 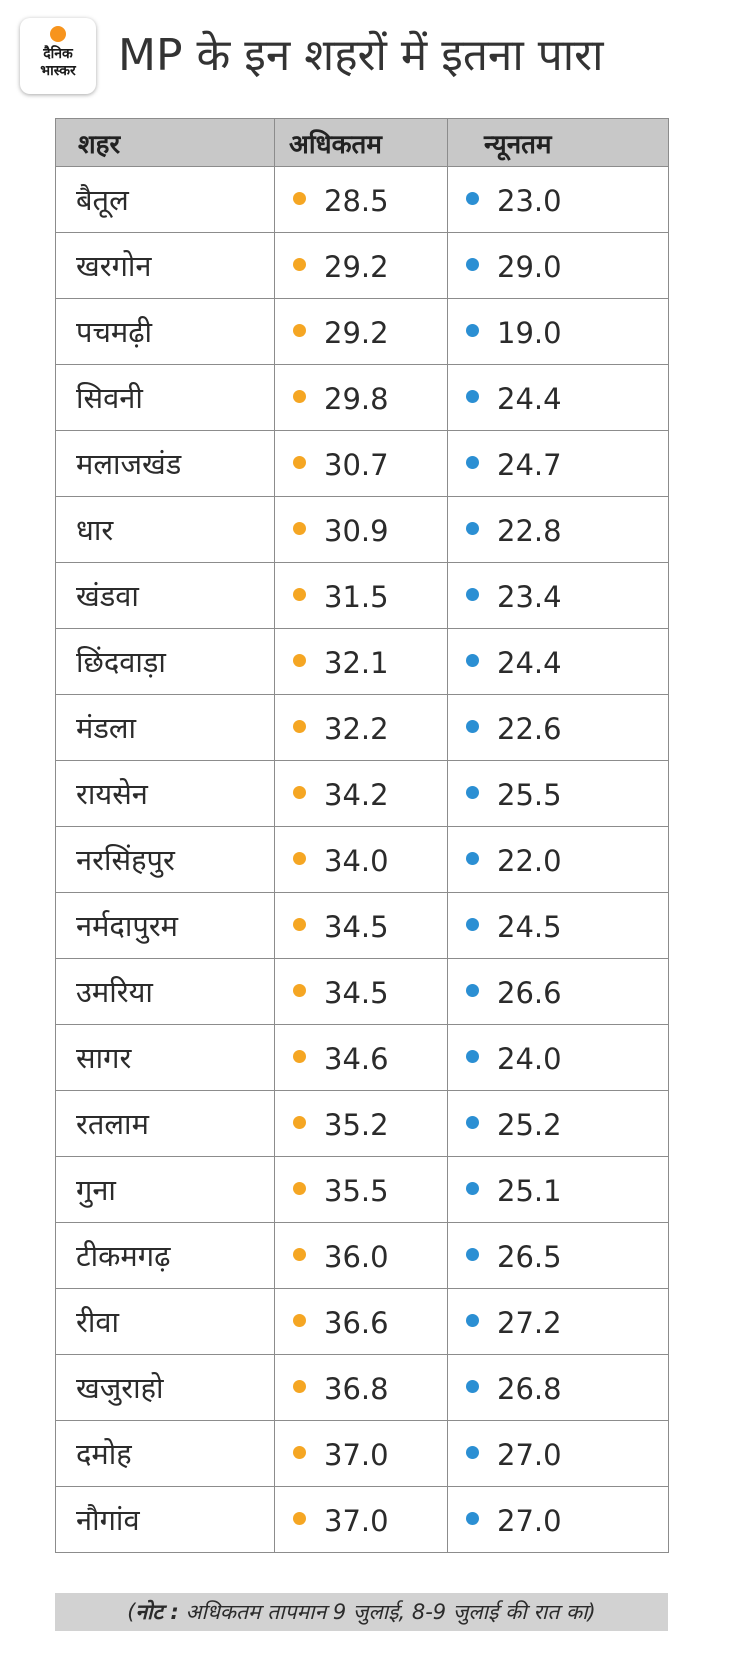 I want to click on table-row: पचमढ़ी 29.2 19.0, so click(x=362, y=331).